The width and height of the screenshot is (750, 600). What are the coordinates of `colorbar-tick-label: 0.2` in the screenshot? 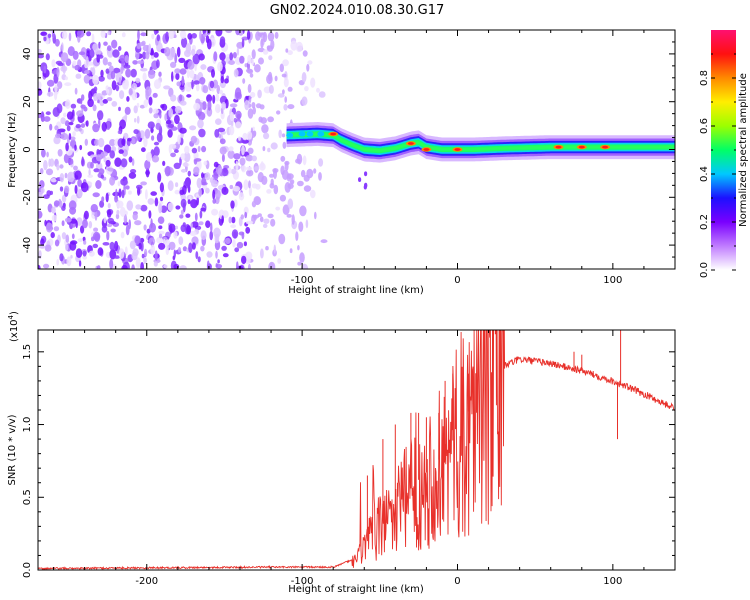 It's located at (704, 222).